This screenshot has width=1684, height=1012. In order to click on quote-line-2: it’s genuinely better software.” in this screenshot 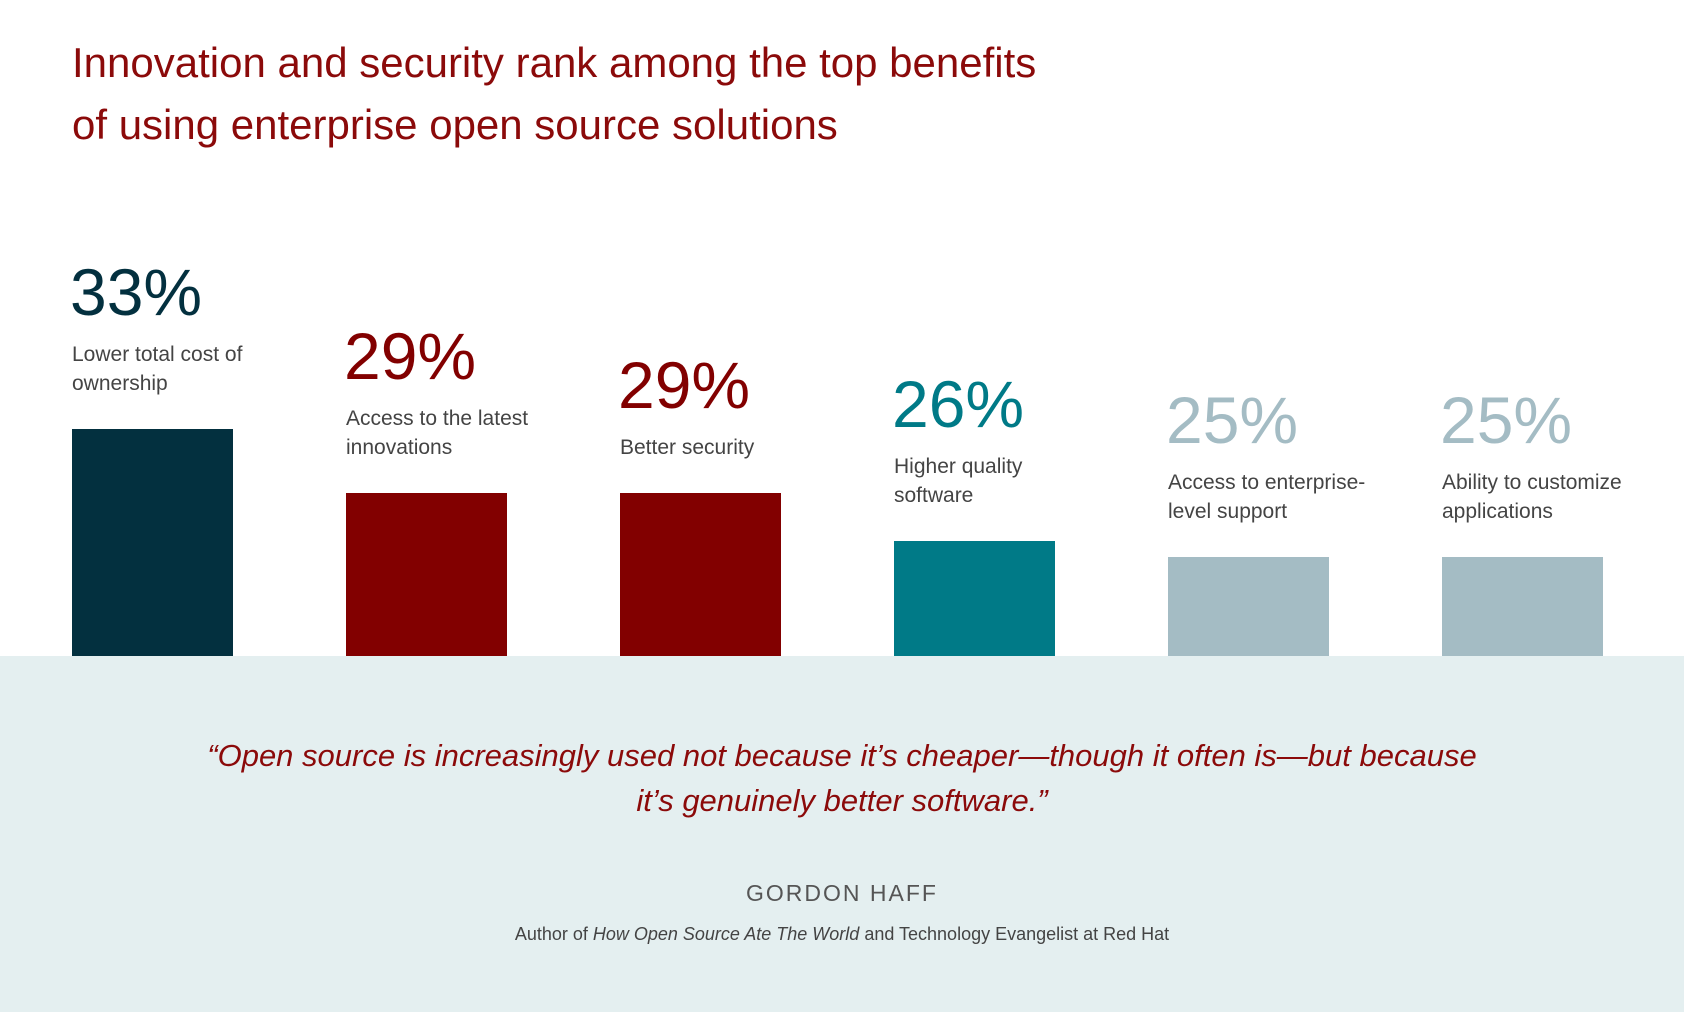, I will do `click(842, 800)`.